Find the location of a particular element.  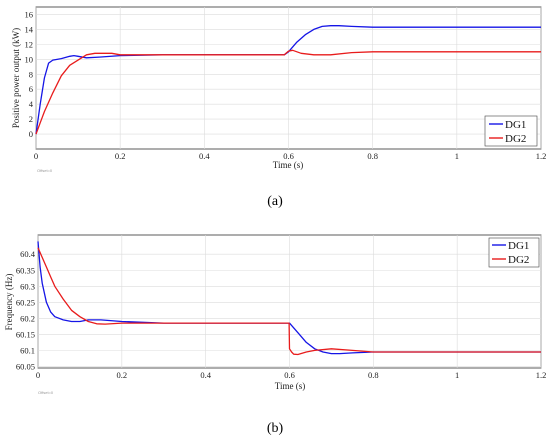

x-tick-label-a: 0.8 is located at coordinates (372, 156).